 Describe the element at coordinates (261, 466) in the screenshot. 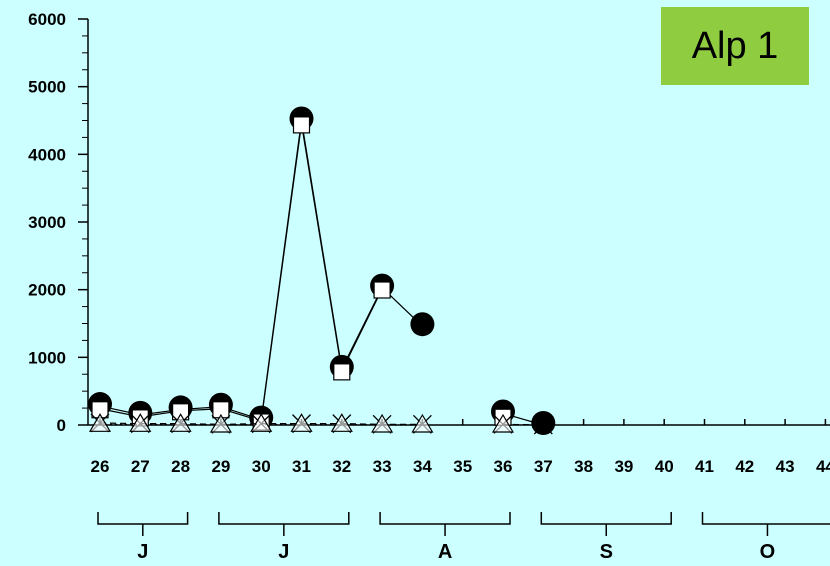

I see `x-tick-label: 30` at that location.